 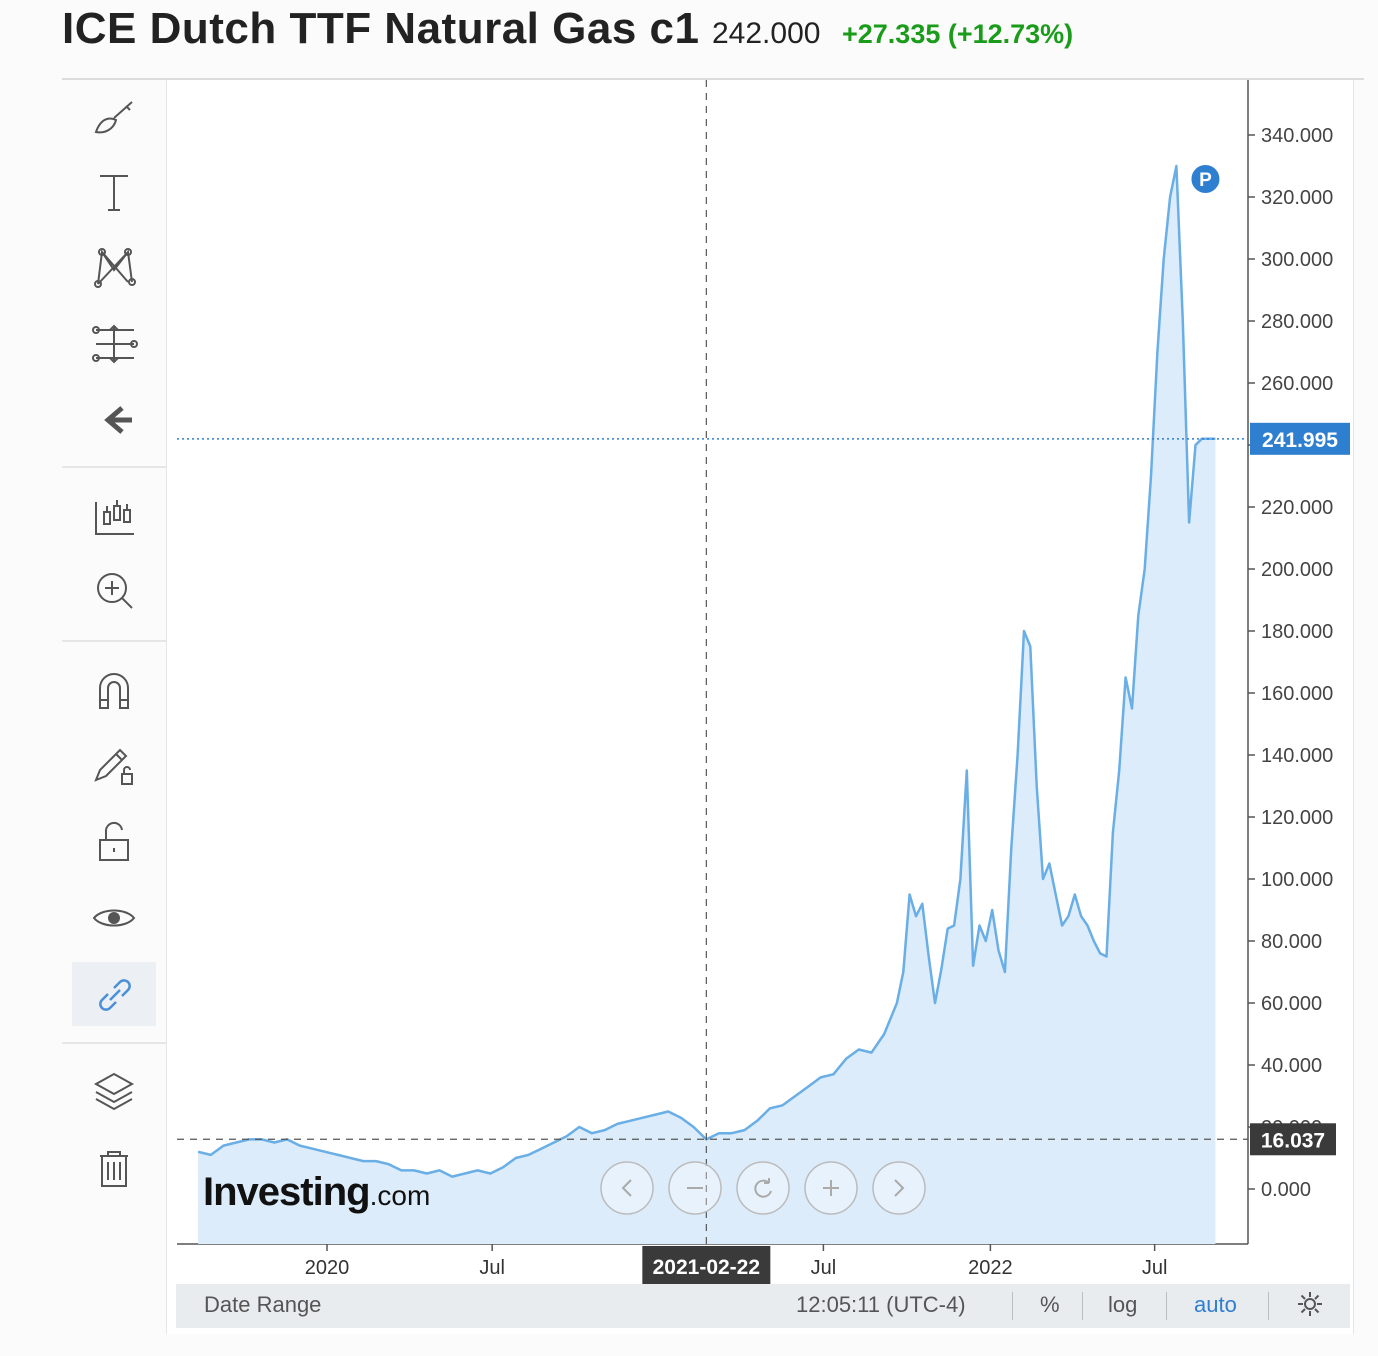 I want to click on y-tick-label: 320.000, so click(x=1297, y=198).